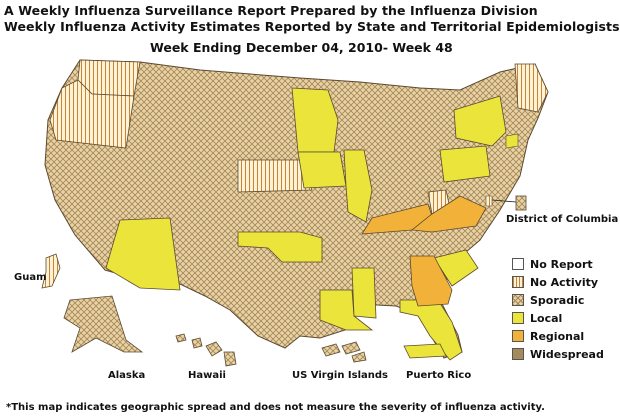 The width and height of the screenshot is (620, 420). What do you see at coordinates (531, 88) in the screenshot?
I see `state-maine` at bounding box center [531, 88].